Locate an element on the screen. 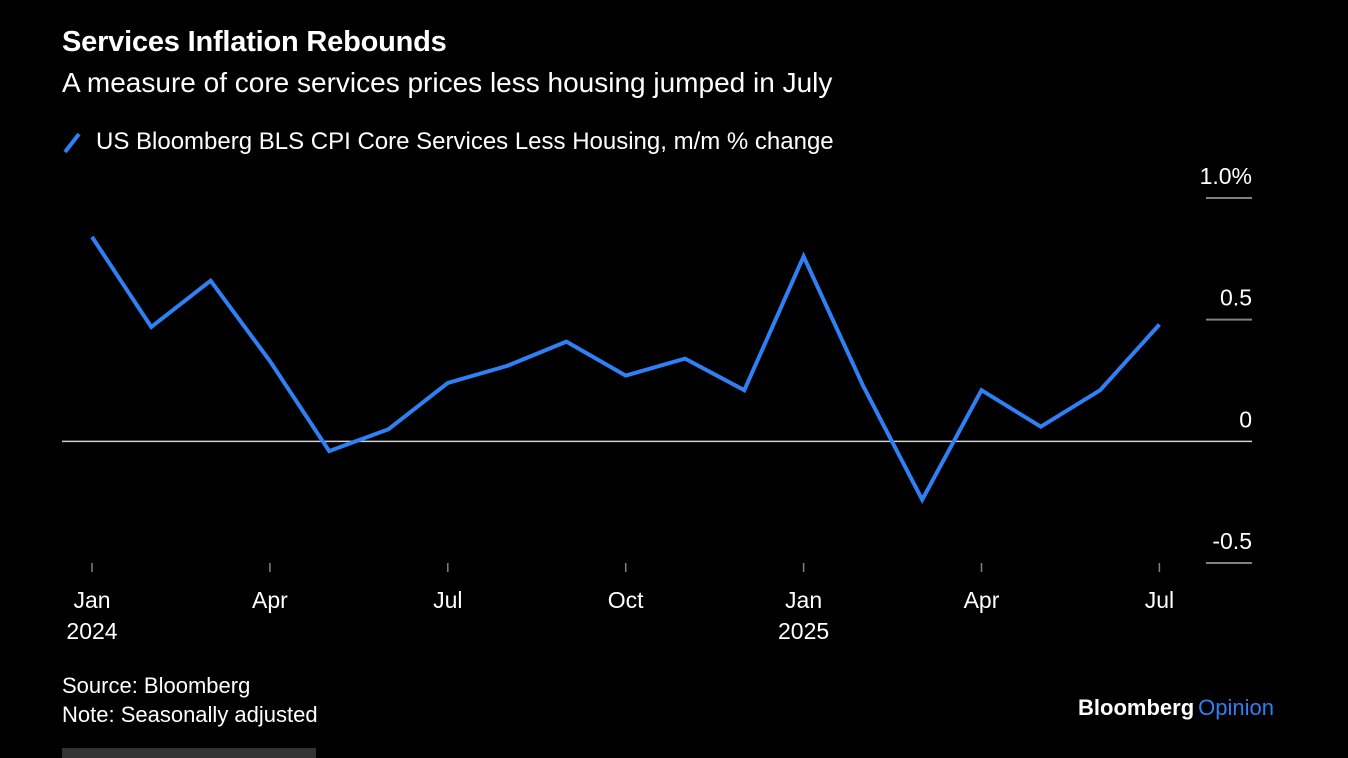  bottom-bar is located at coordinates (189, 753).